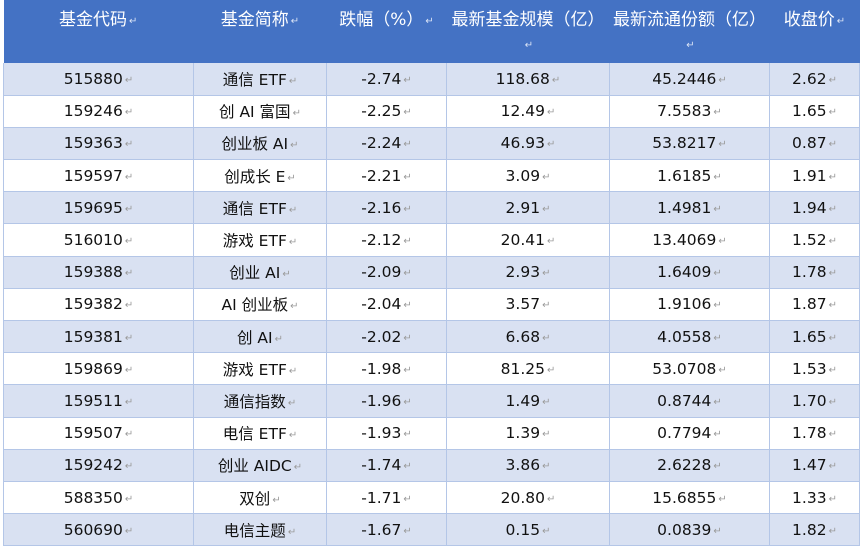  I want to click on cell-value: 159507, so click(93, 433).